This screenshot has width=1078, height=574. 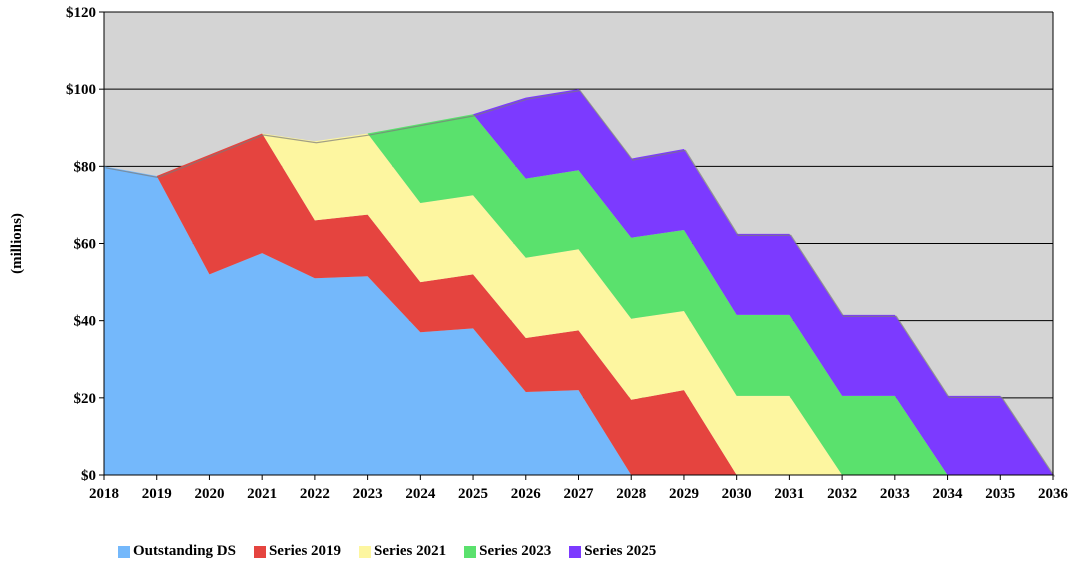 What do you see at coordinates (631, 494) in the screenshot?
I see `x-tick-label: 2028` at bounding box center [631, 494].